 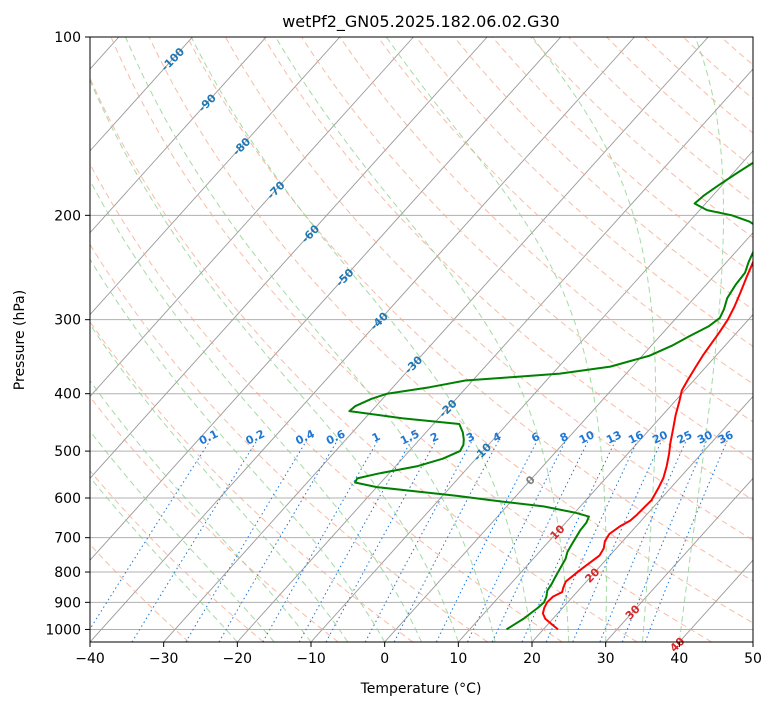 I want to click on y-axis-title: Pressure (hPa), so click(x=20, y=340).